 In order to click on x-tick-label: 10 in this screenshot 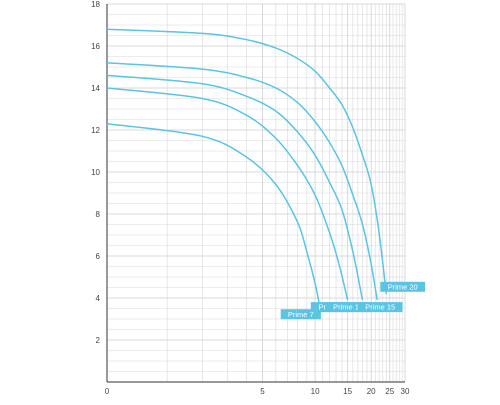, I will do `click(315, 391)`.